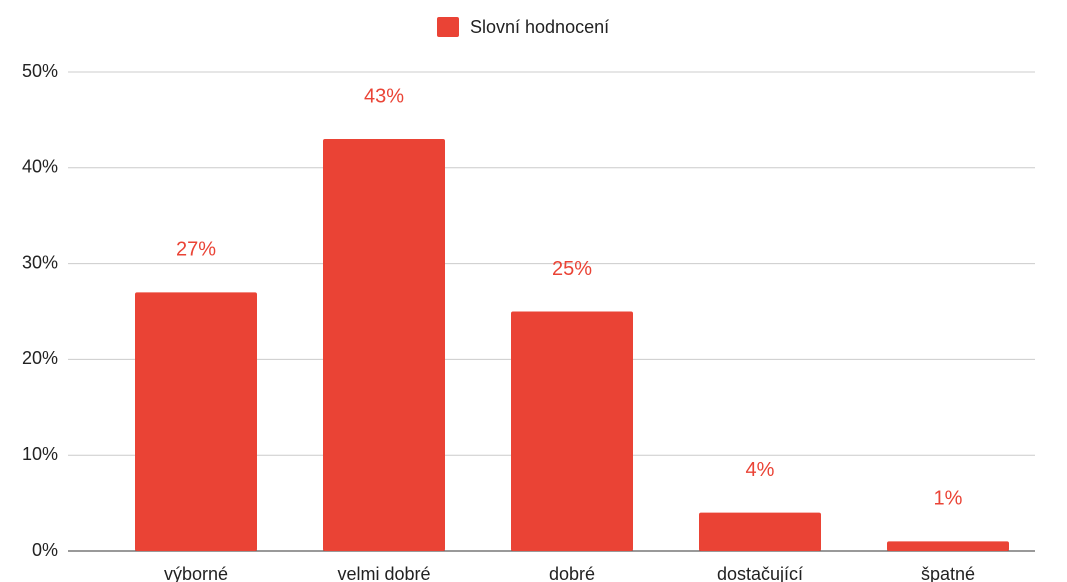 This screenshot has height=582, width=1067. I want to click on value-label: 1%, so click(948, 499).